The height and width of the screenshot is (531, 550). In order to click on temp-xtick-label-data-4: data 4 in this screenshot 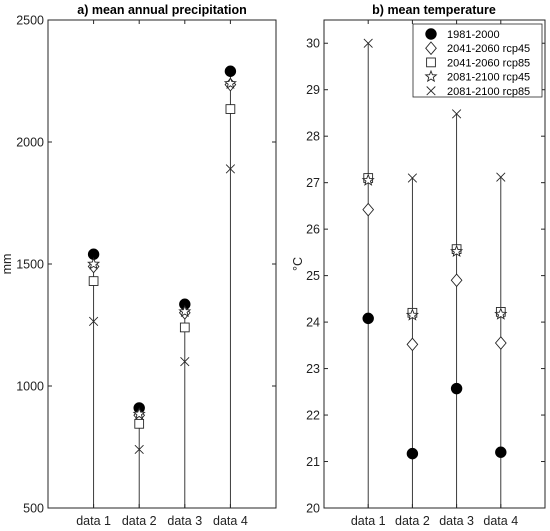, I will do `click(500, 521)`.